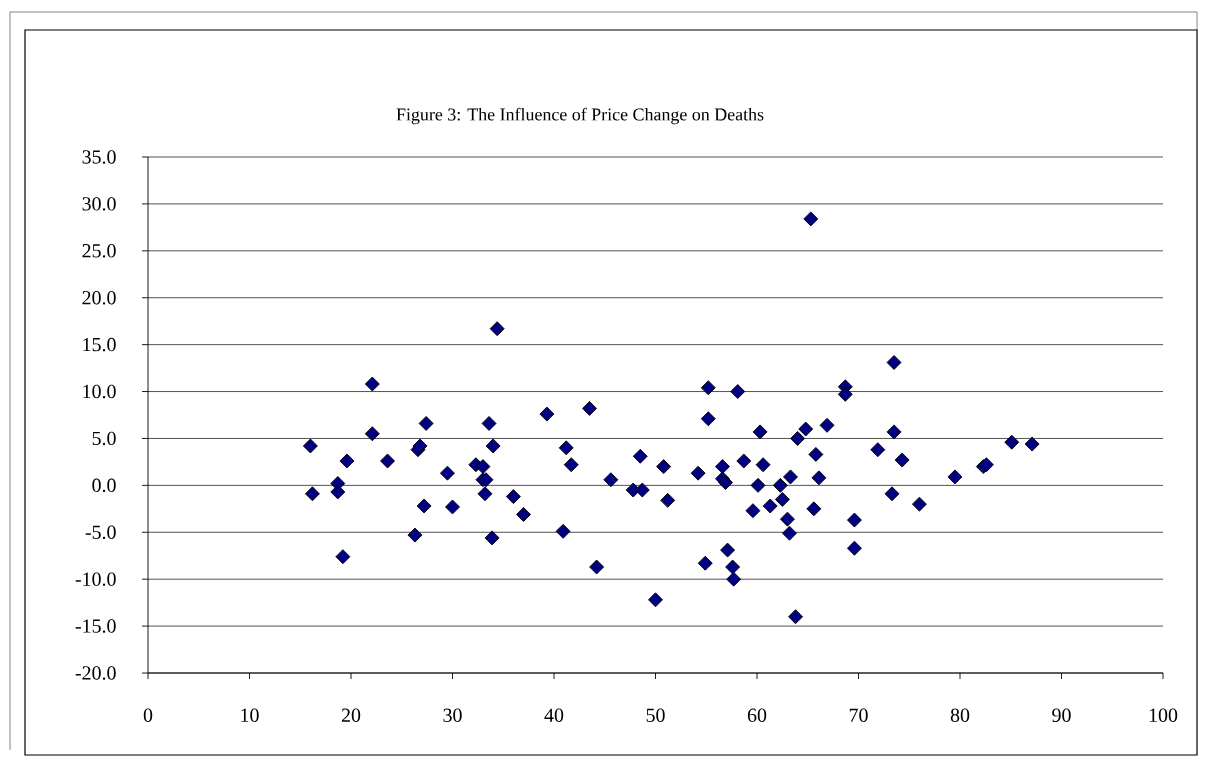  Describe the element at coordinates (99, 251) in the screenshot. I see `y-tick-label: 25.0` at that location.